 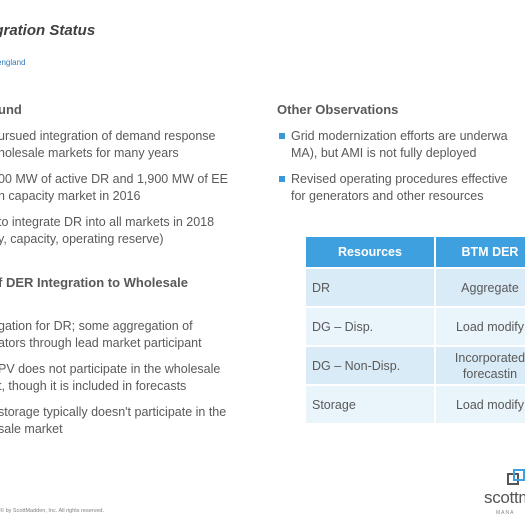 What do you see at coordinates (371, 286) in the screenshot?
I see `table-cell-resource: DR` at bounding box center [371, 286].